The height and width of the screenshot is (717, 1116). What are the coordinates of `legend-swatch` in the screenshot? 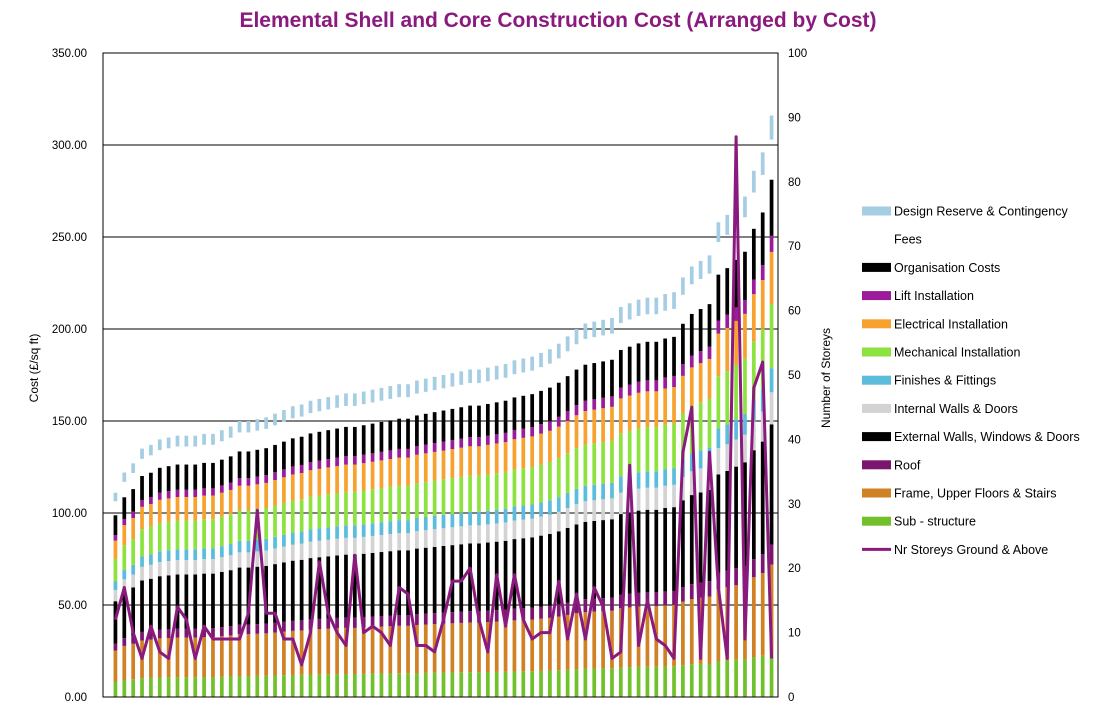 It's located at (876, 380).